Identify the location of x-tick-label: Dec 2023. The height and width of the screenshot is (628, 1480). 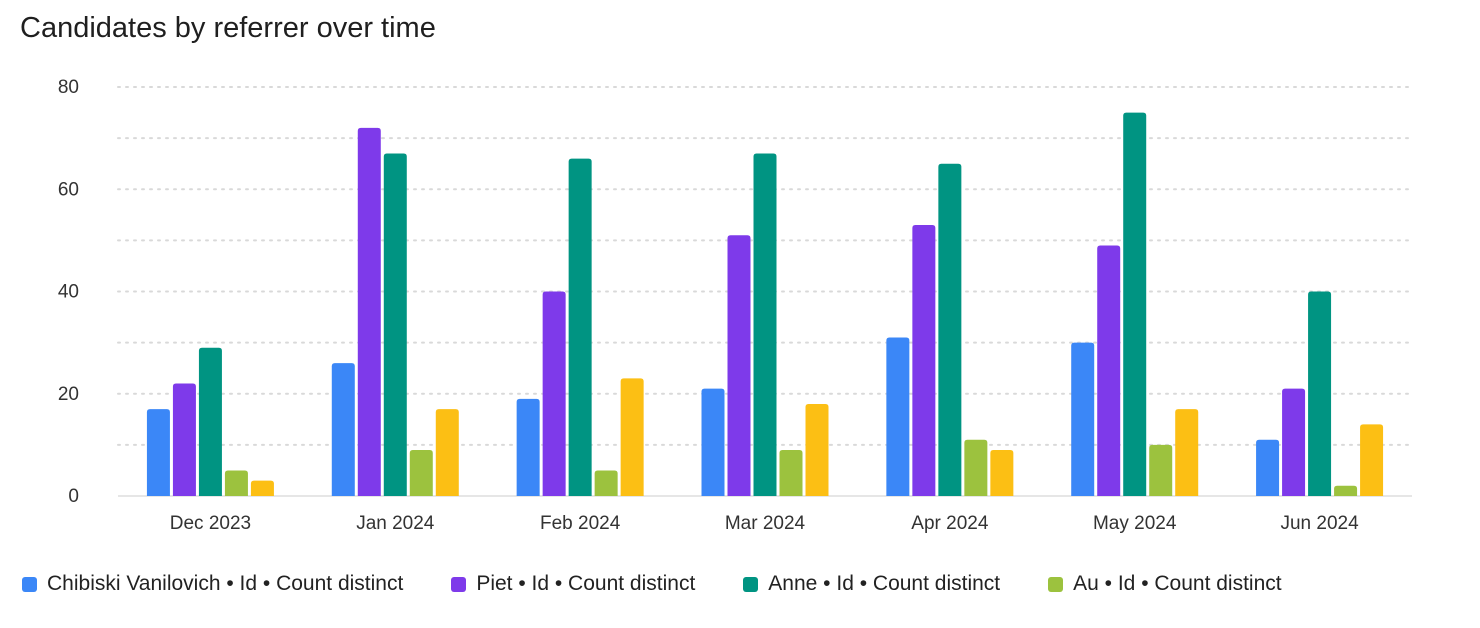
(210, 523).